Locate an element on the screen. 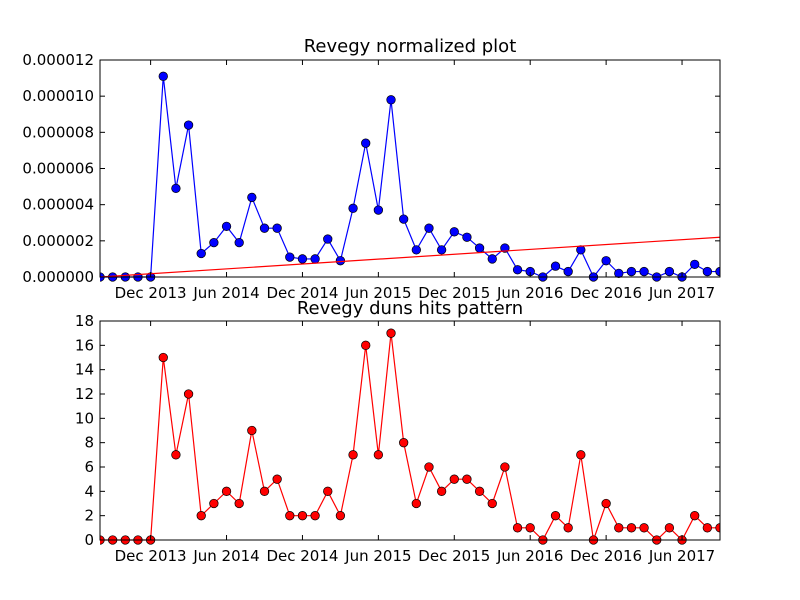 The height and width of the screenshot is (600, 800). y-tick-label: 2 is located at coordinates (89, 516).